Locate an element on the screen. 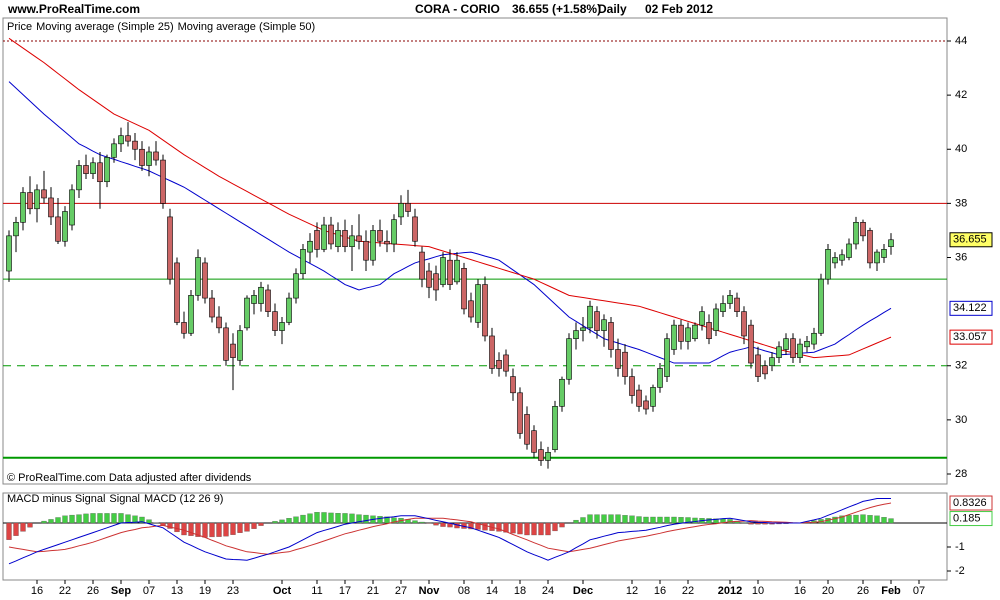 The width and height of the screenshot is (1000, 600). x-tick-label: 22 is located at coordinates (65, 591).